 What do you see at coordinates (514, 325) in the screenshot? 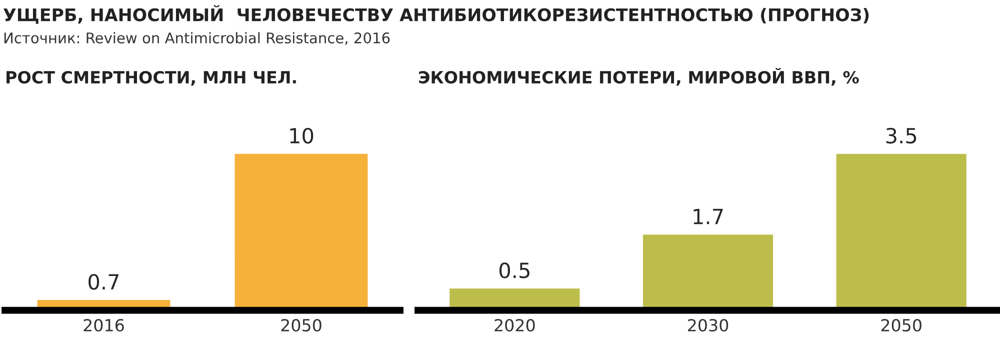
I see `x-tick-label: 2020` at bounding box center [514, 325].